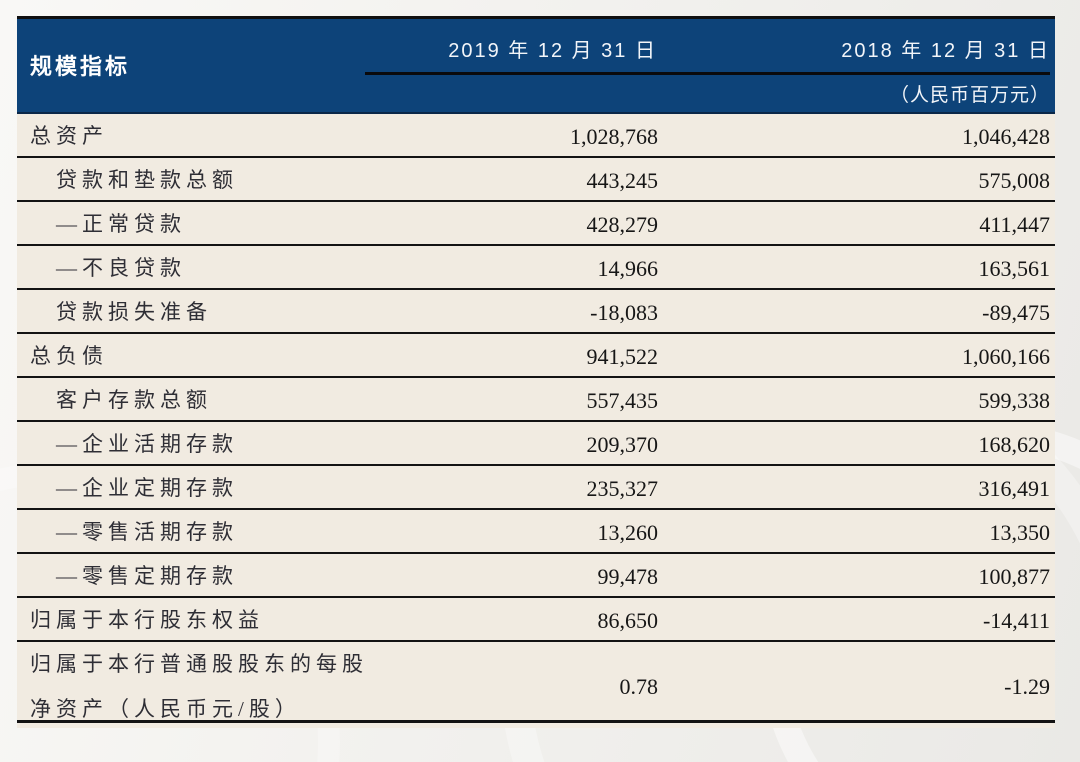 The height and width of the screenshot is (762, 1080). I want to click on value-2018: 13,350, so click(1020, 532).